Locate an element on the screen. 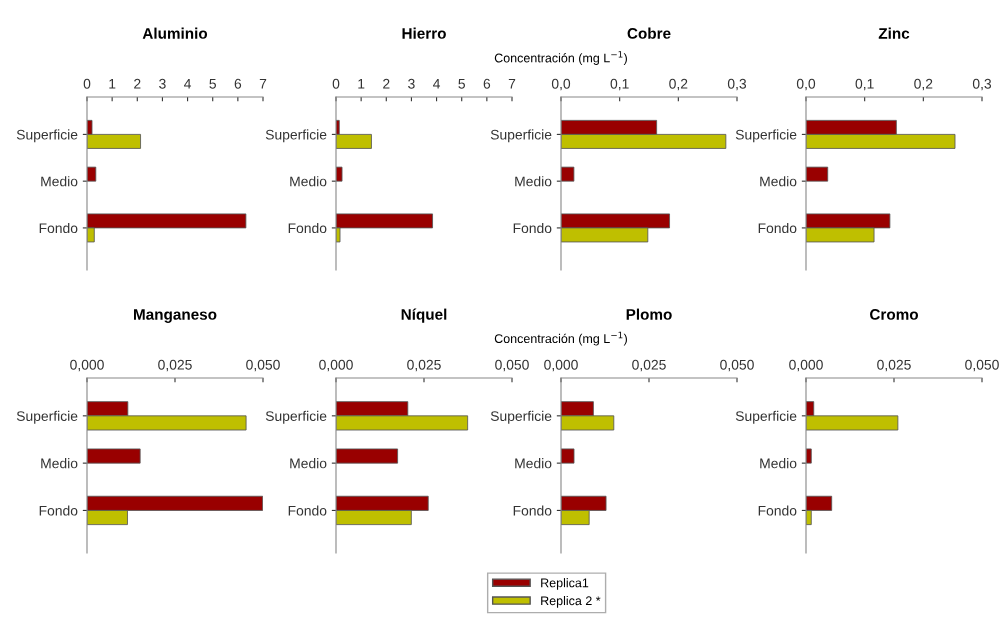 The image size is (1003, 622). chart-title: Manganeso is located at coordinates (175, 316).